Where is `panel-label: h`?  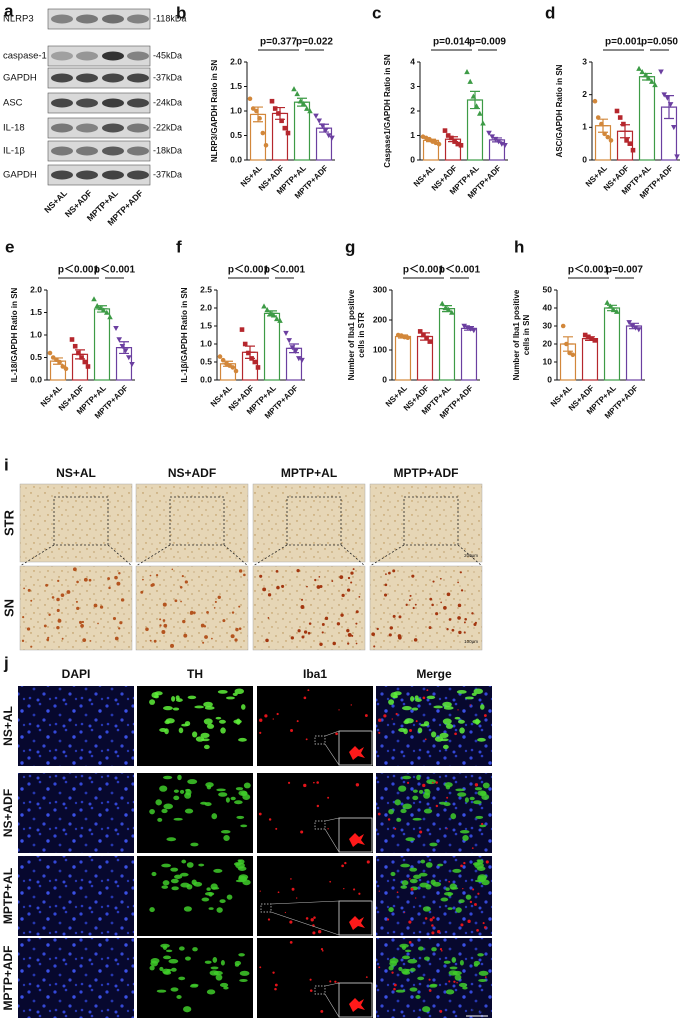
panel-label: h is located at coordinates (519, 246).